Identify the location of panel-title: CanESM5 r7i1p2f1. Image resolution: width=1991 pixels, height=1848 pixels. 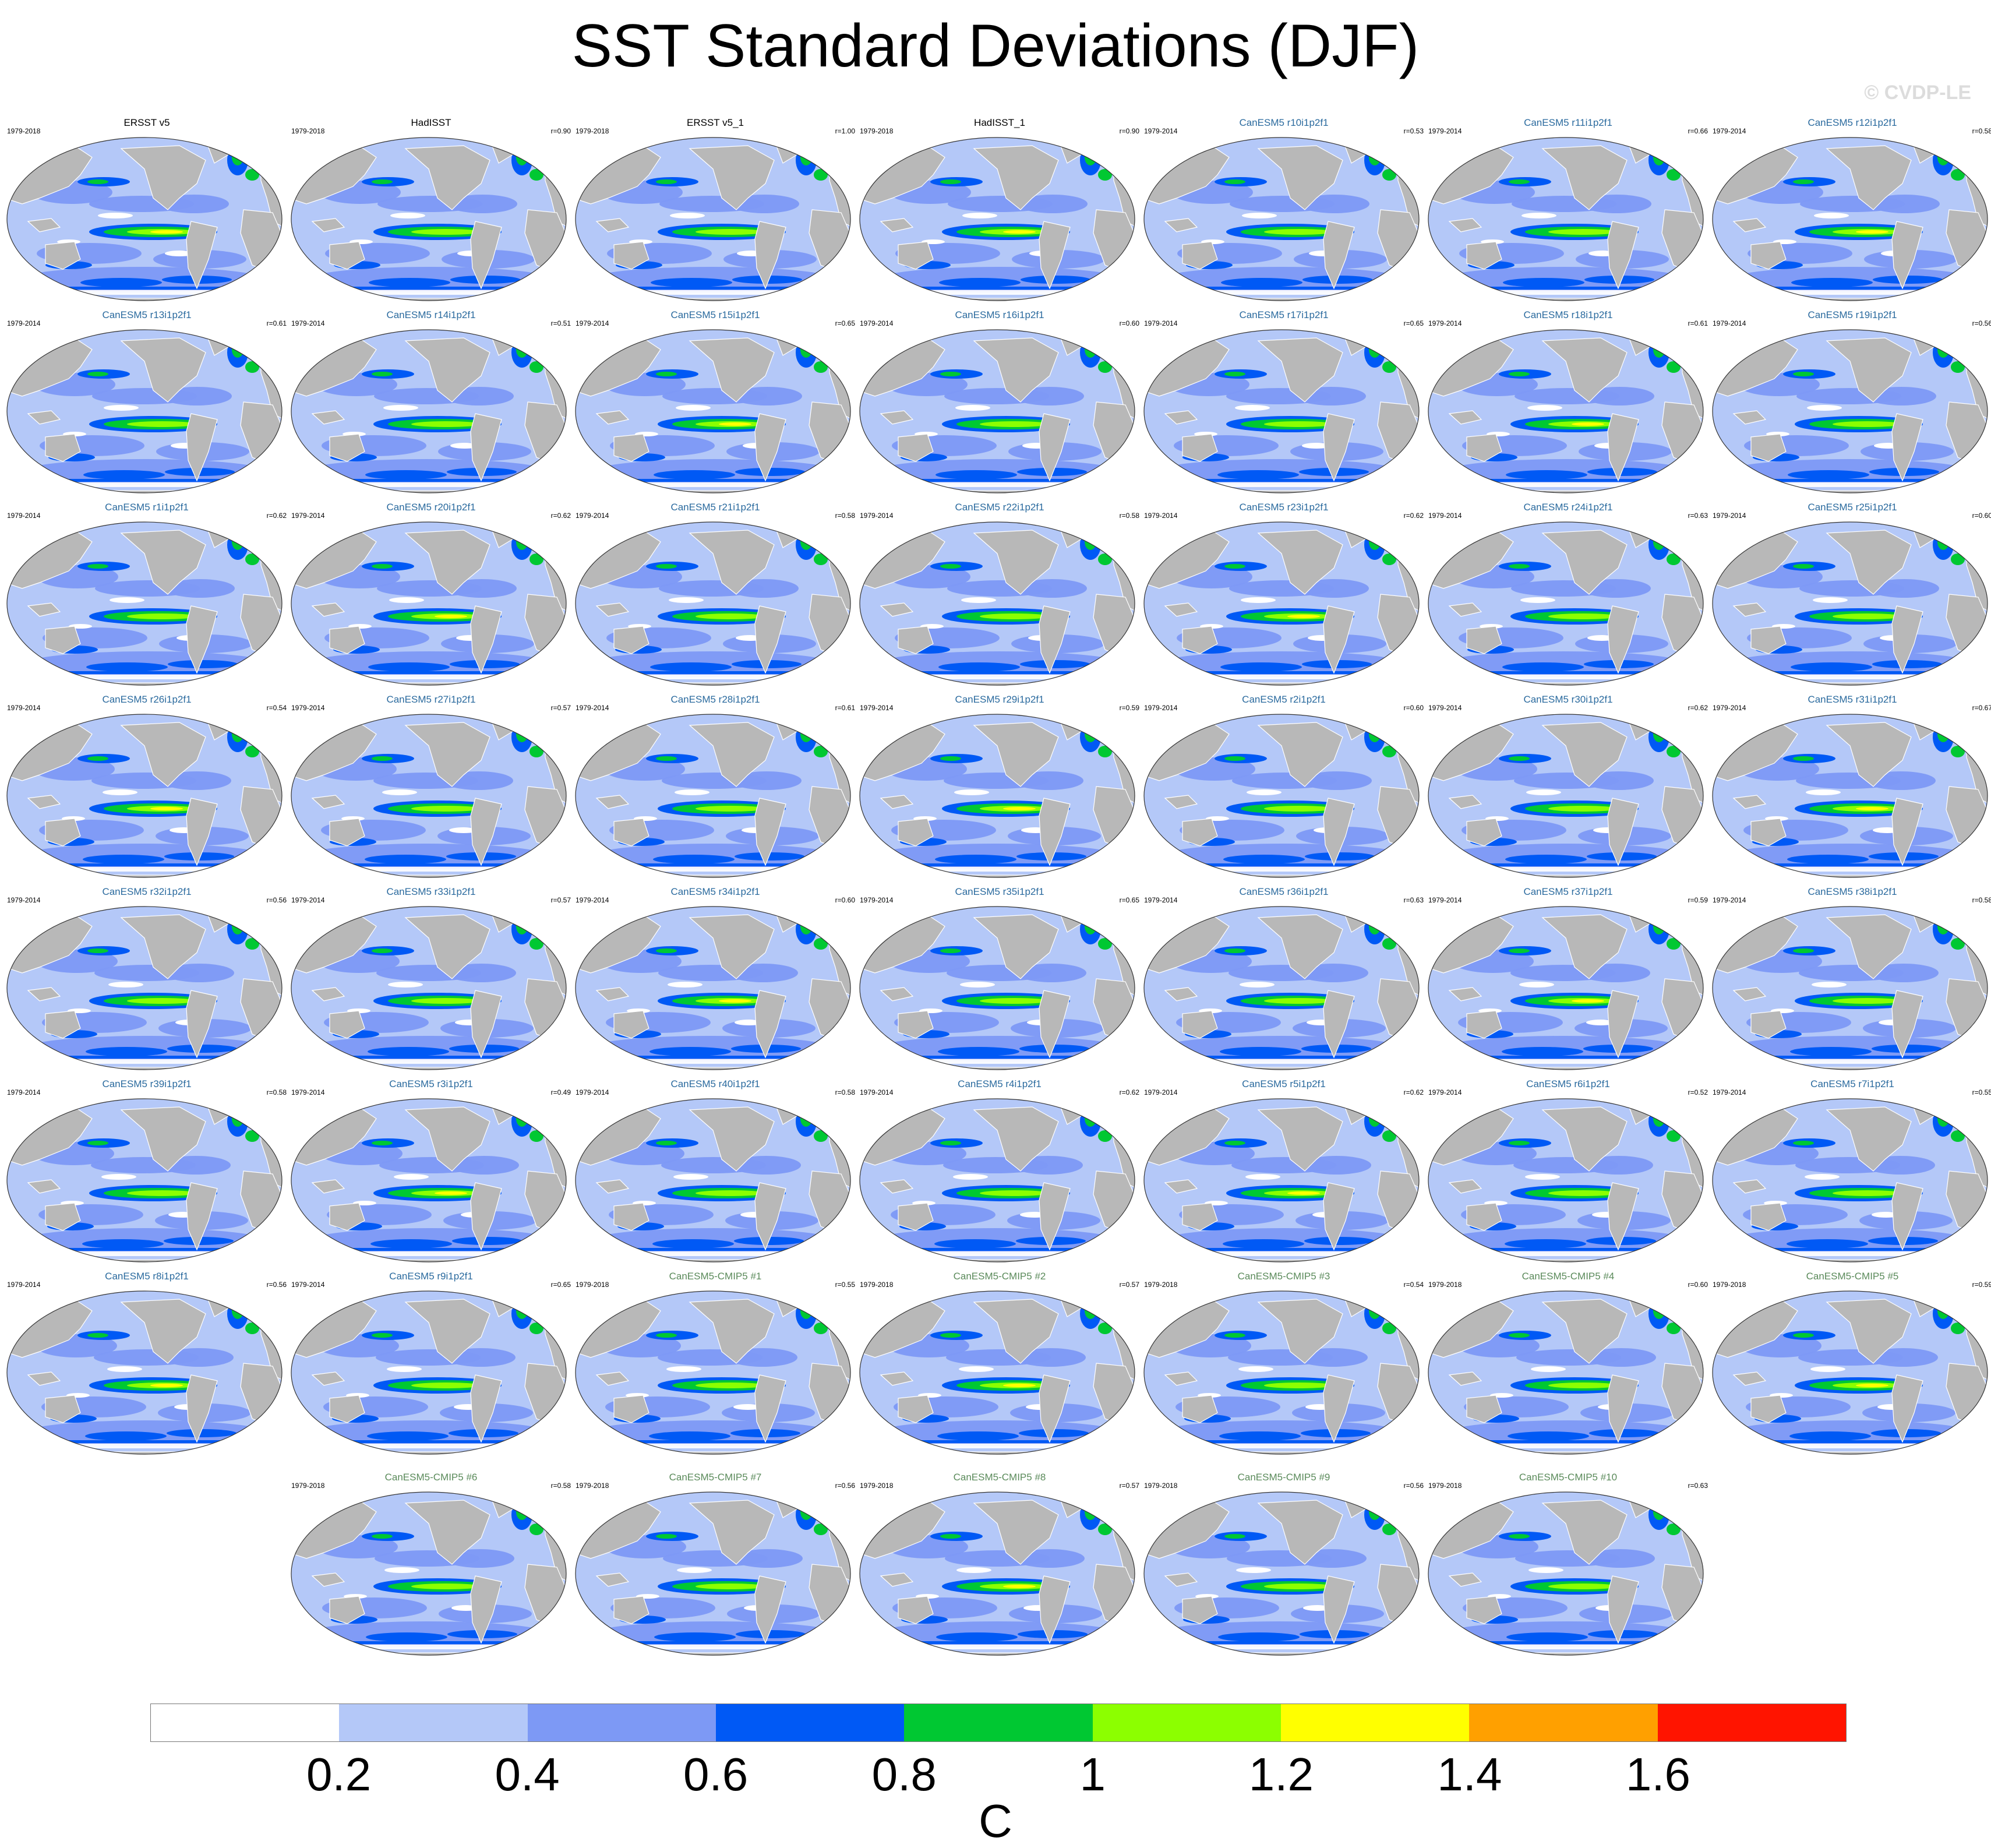
(1852, 1083).